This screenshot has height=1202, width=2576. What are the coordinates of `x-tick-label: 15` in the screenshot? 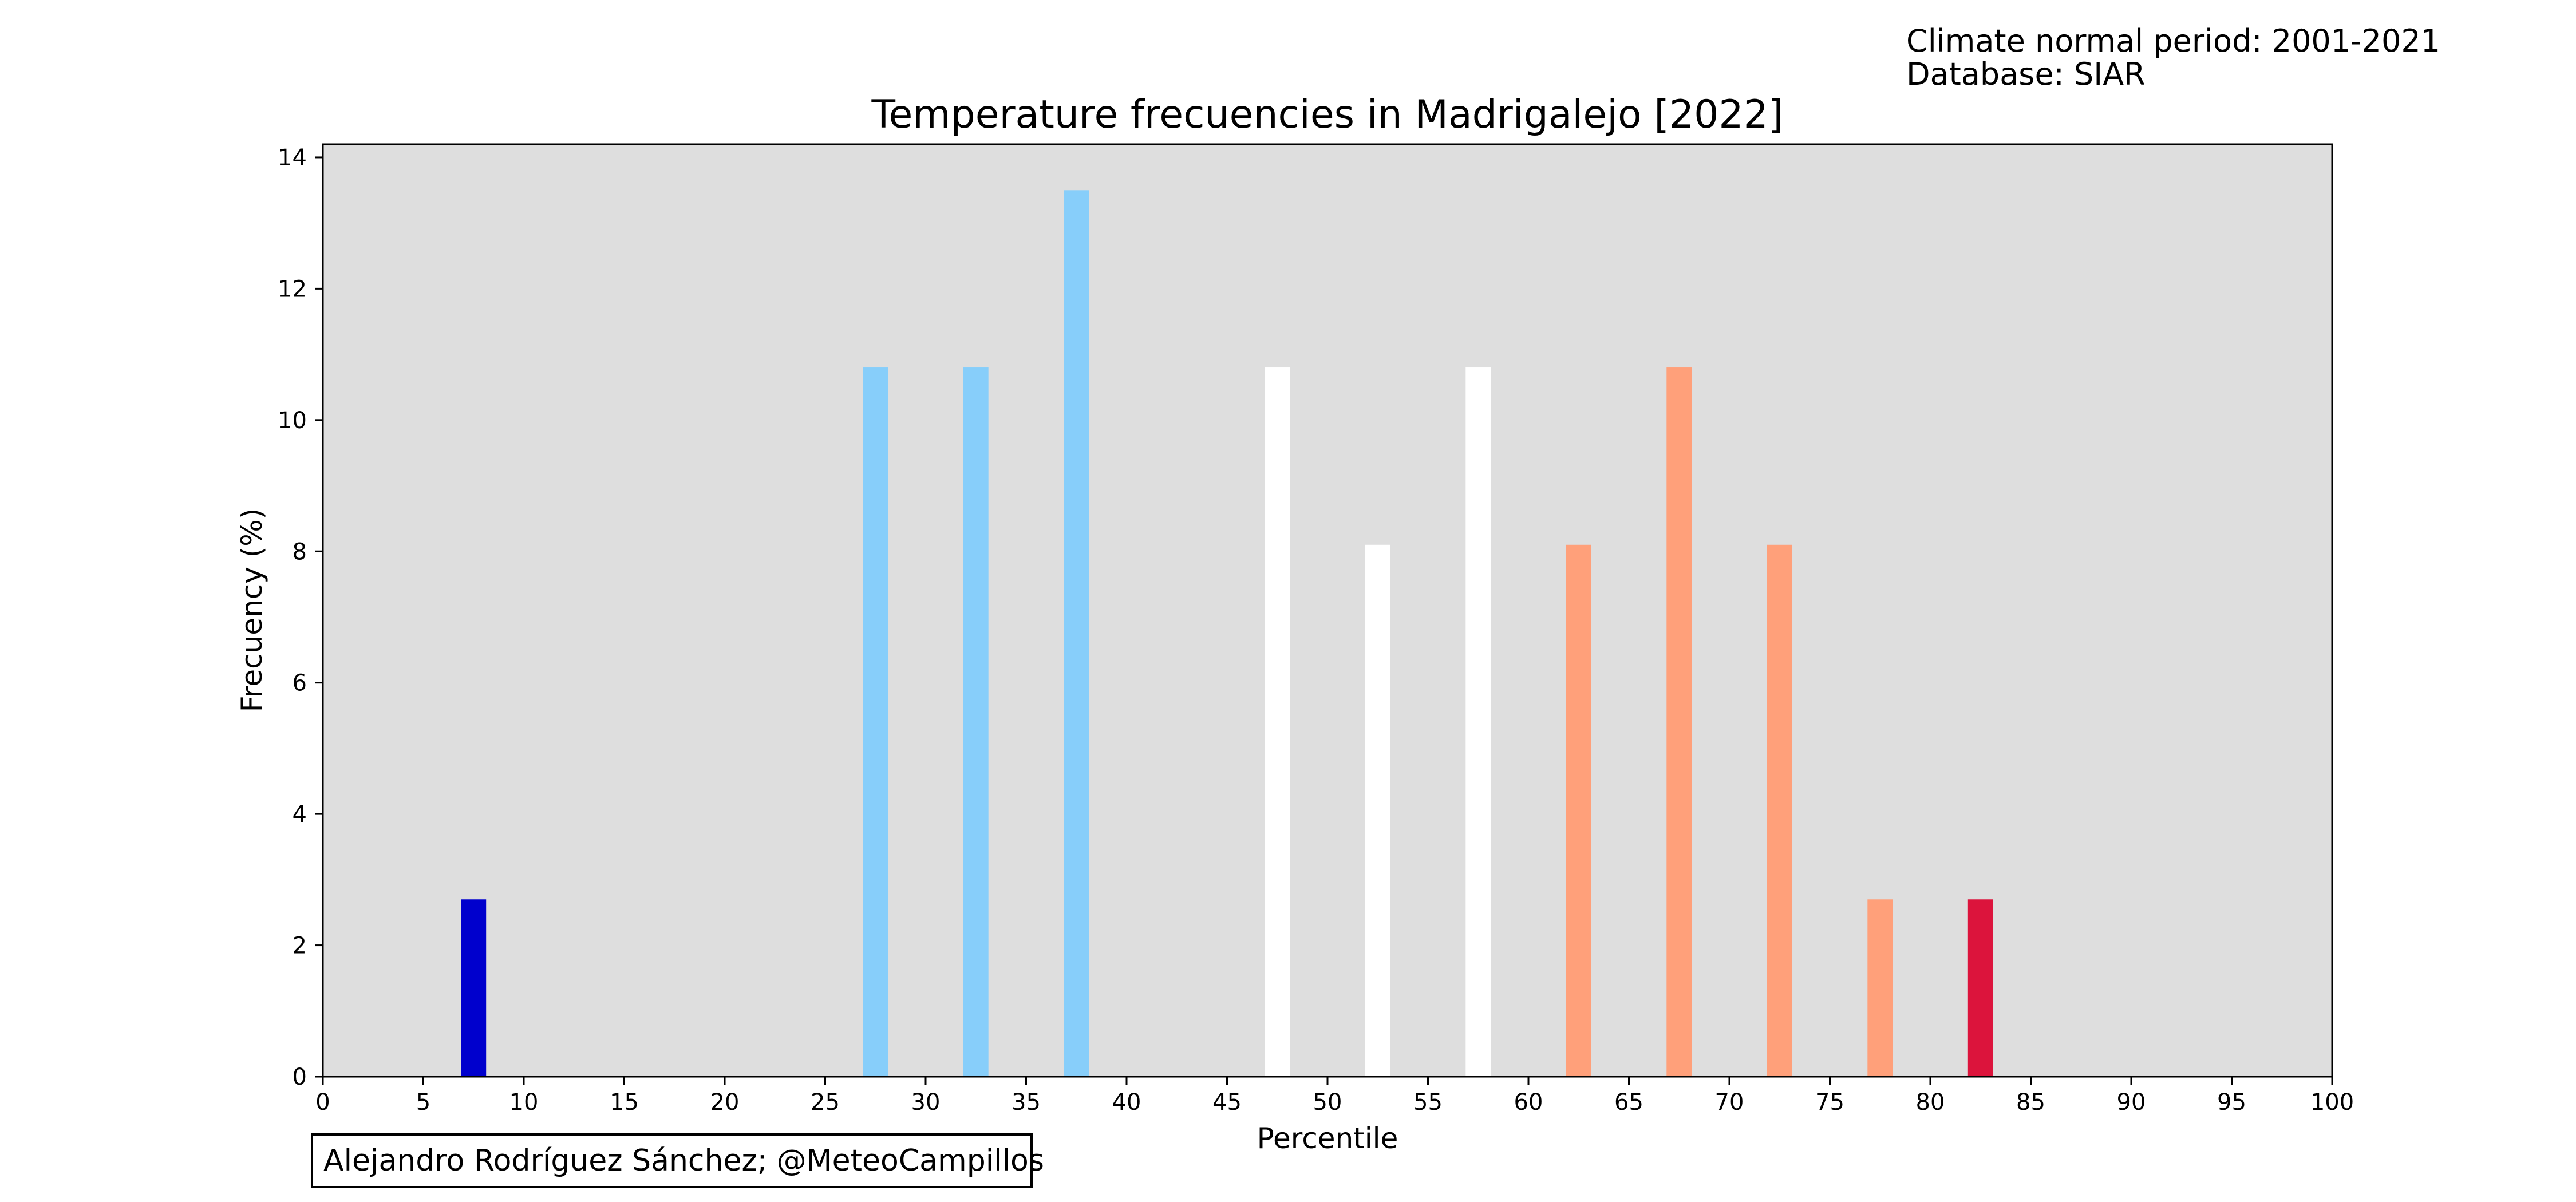 It's located at (624, 1103).